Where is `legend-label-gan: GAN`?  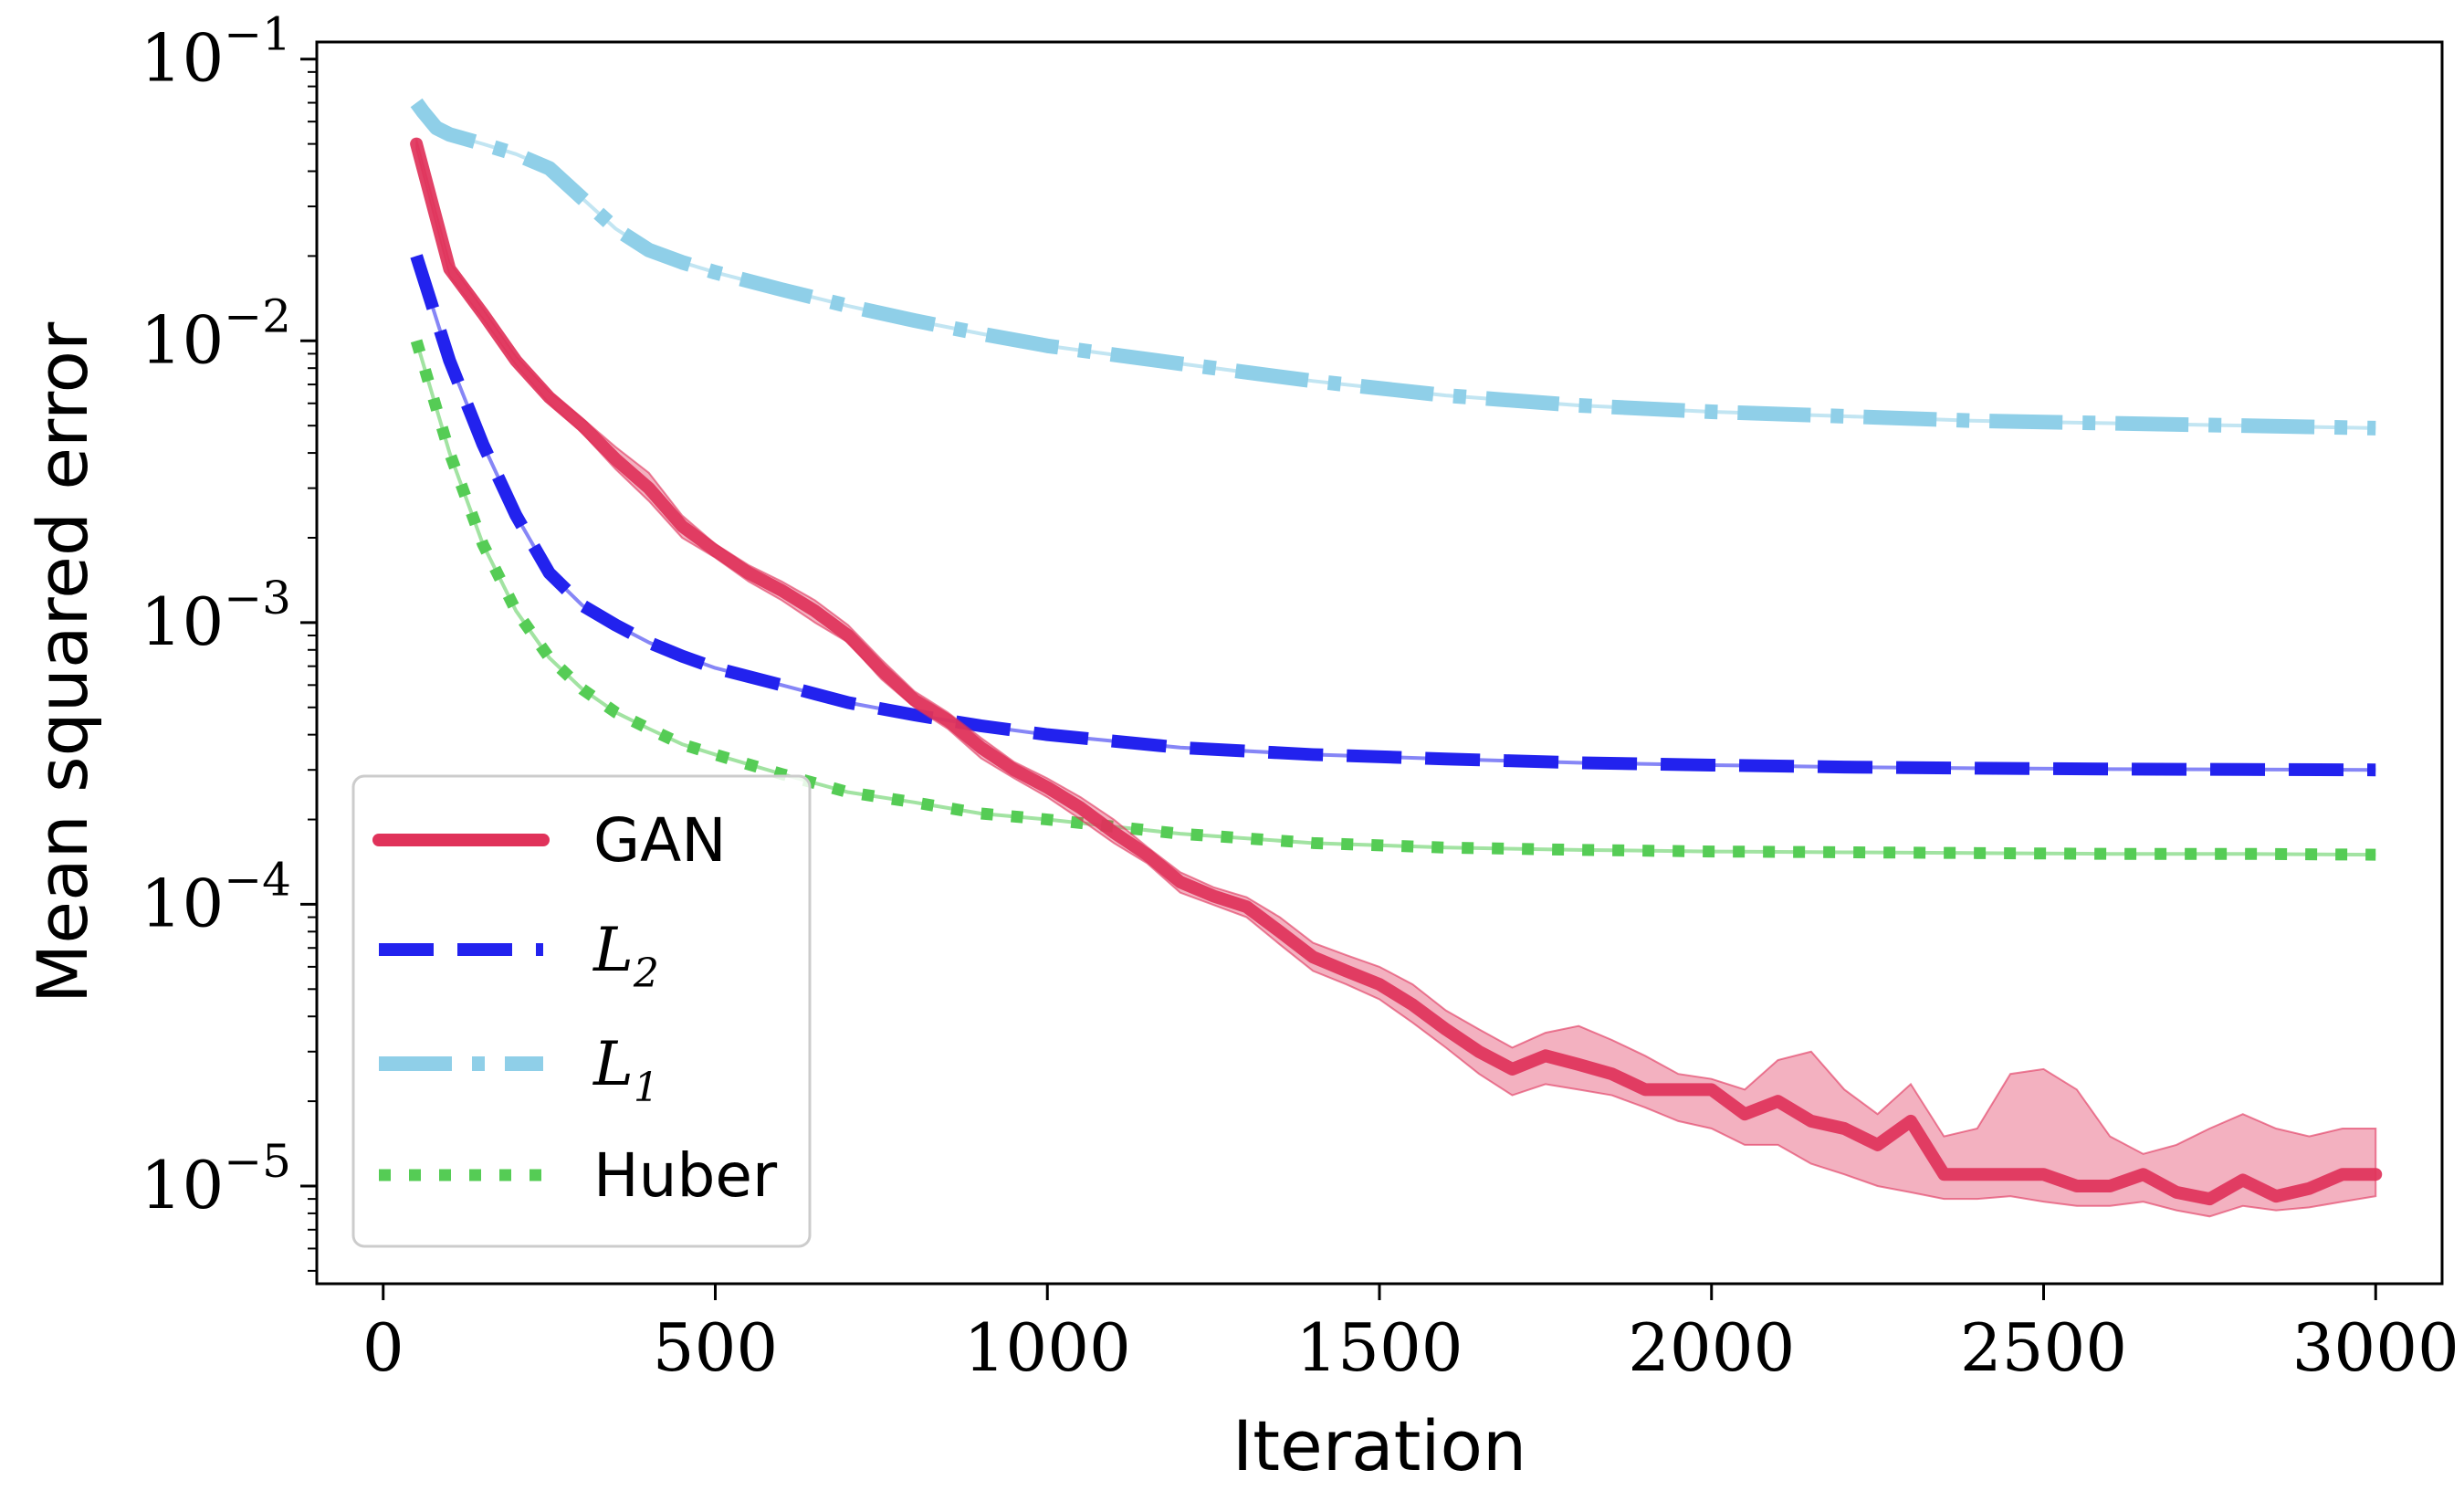
legend-label-gan: GAN is located at coordinates (660, 840).